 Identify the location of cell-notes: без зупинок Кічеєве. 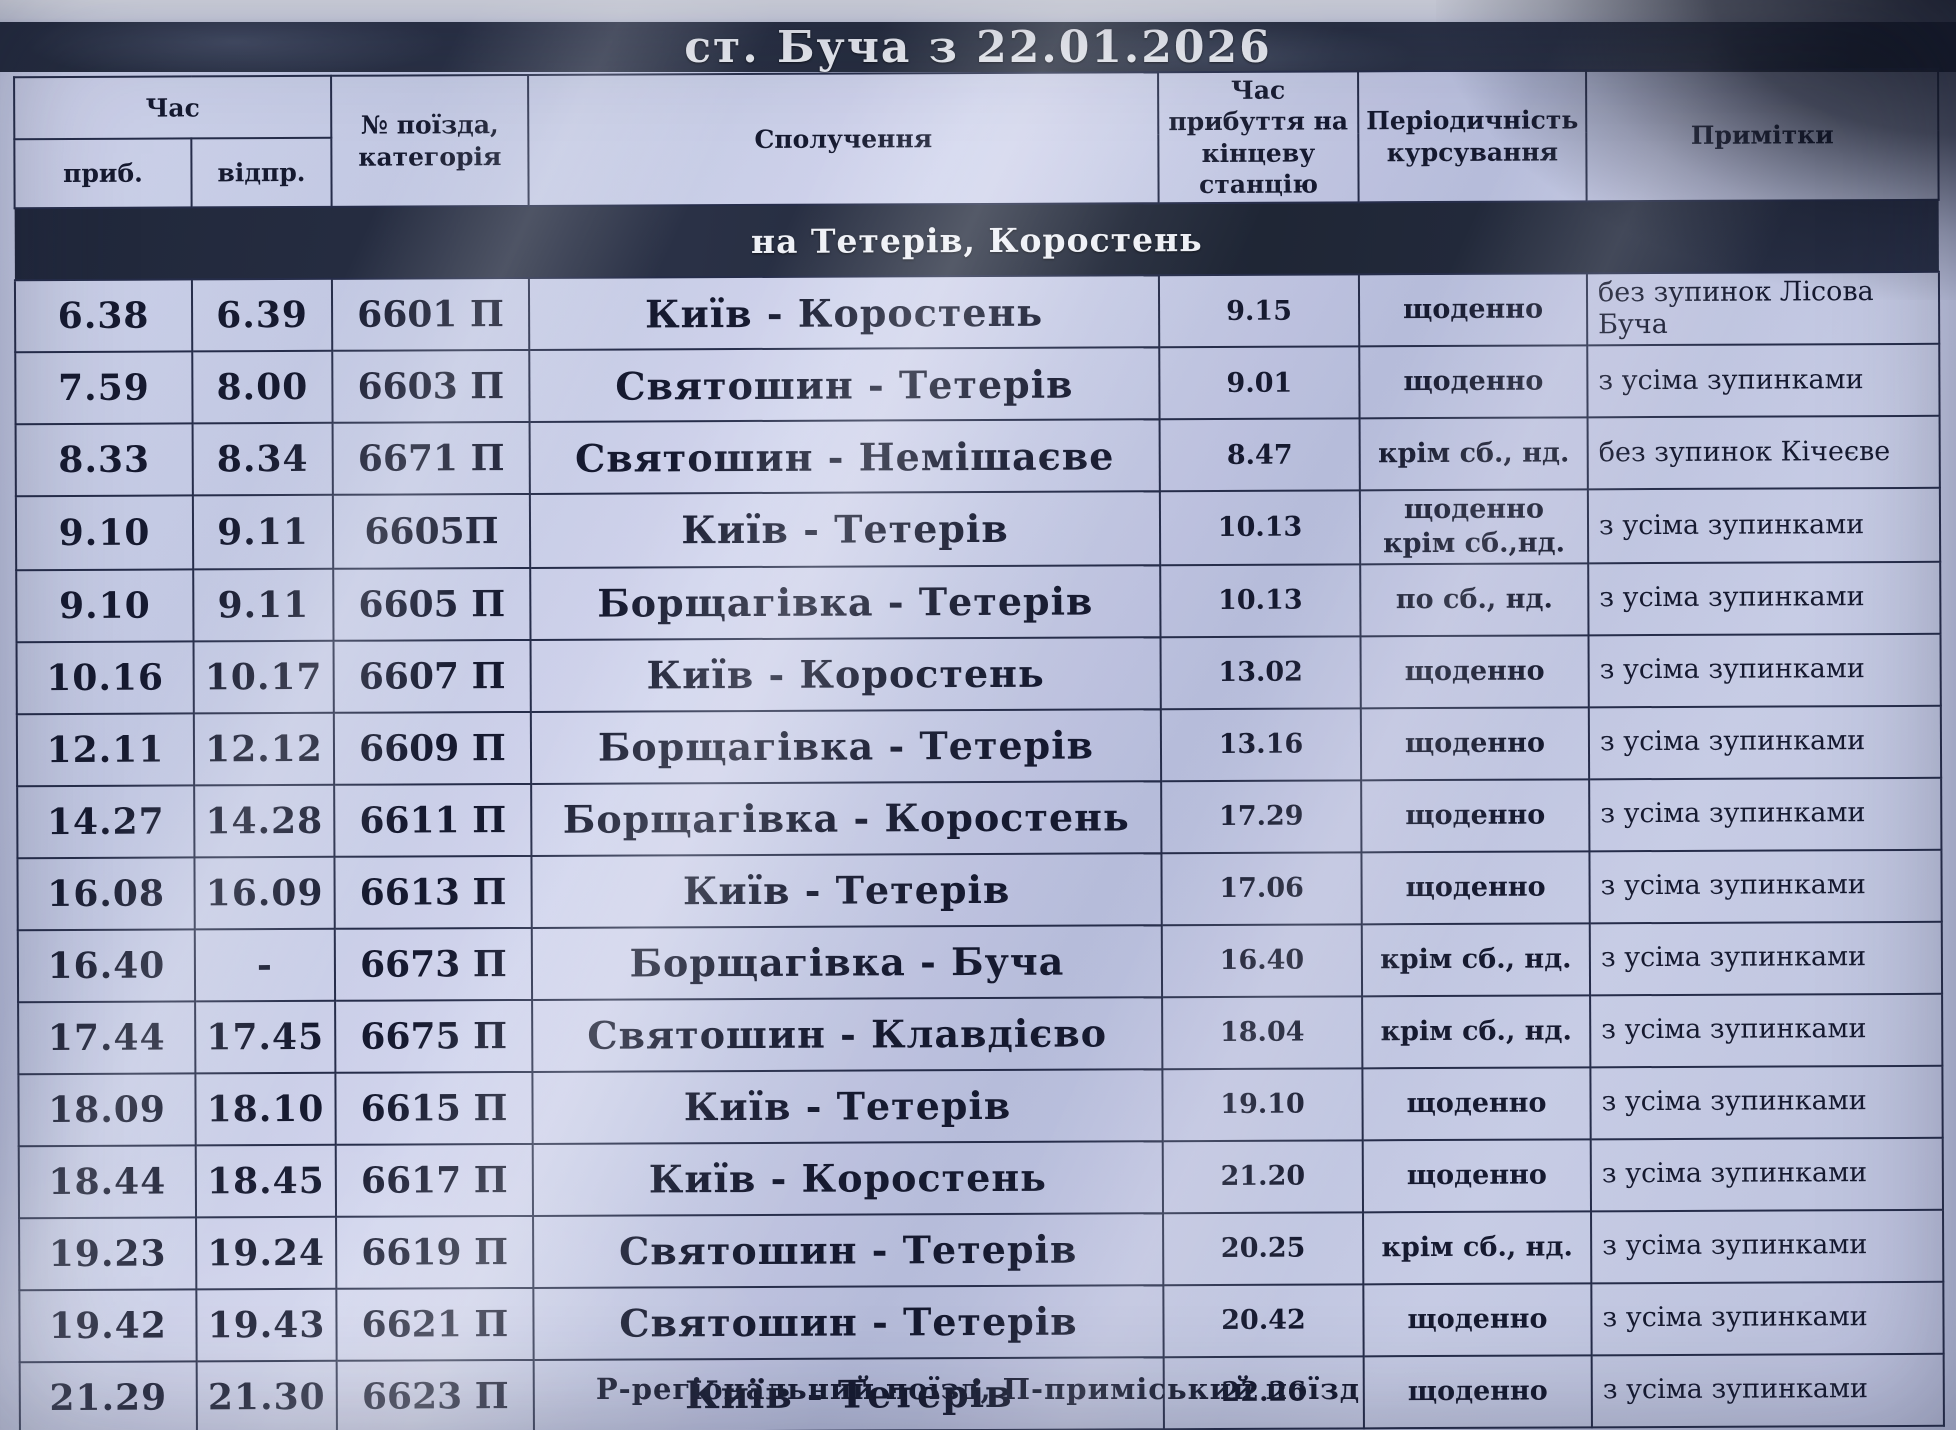
(1763, 452).